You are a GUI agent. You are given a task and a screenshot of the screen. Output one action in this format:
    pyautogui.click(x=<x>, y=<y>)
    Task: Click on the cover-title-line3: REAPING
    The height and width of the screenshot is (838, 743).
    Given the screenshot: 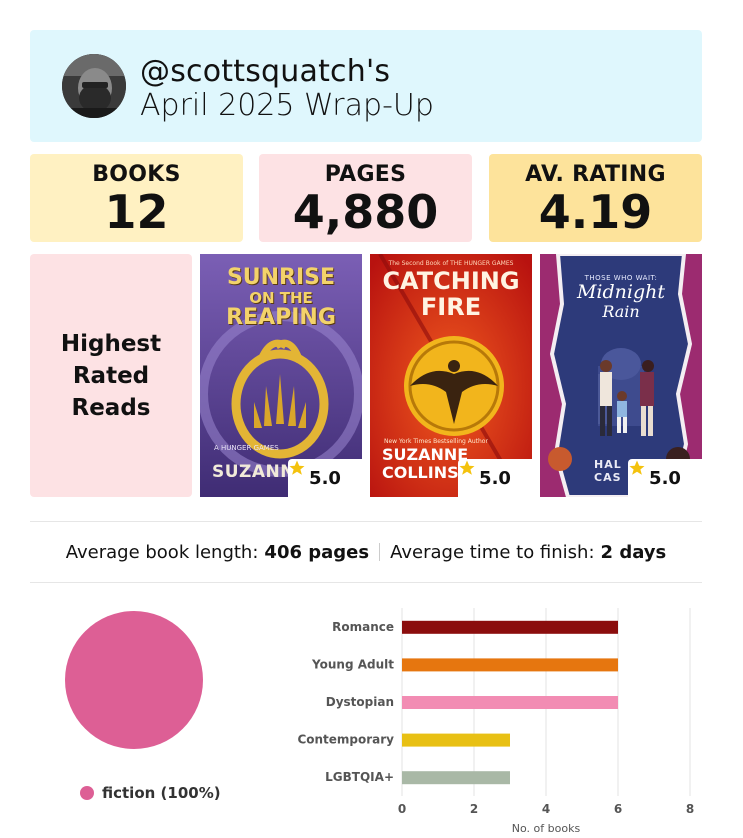 What is the action you would take?
    pyautogui.click(x=281, y=317)
    